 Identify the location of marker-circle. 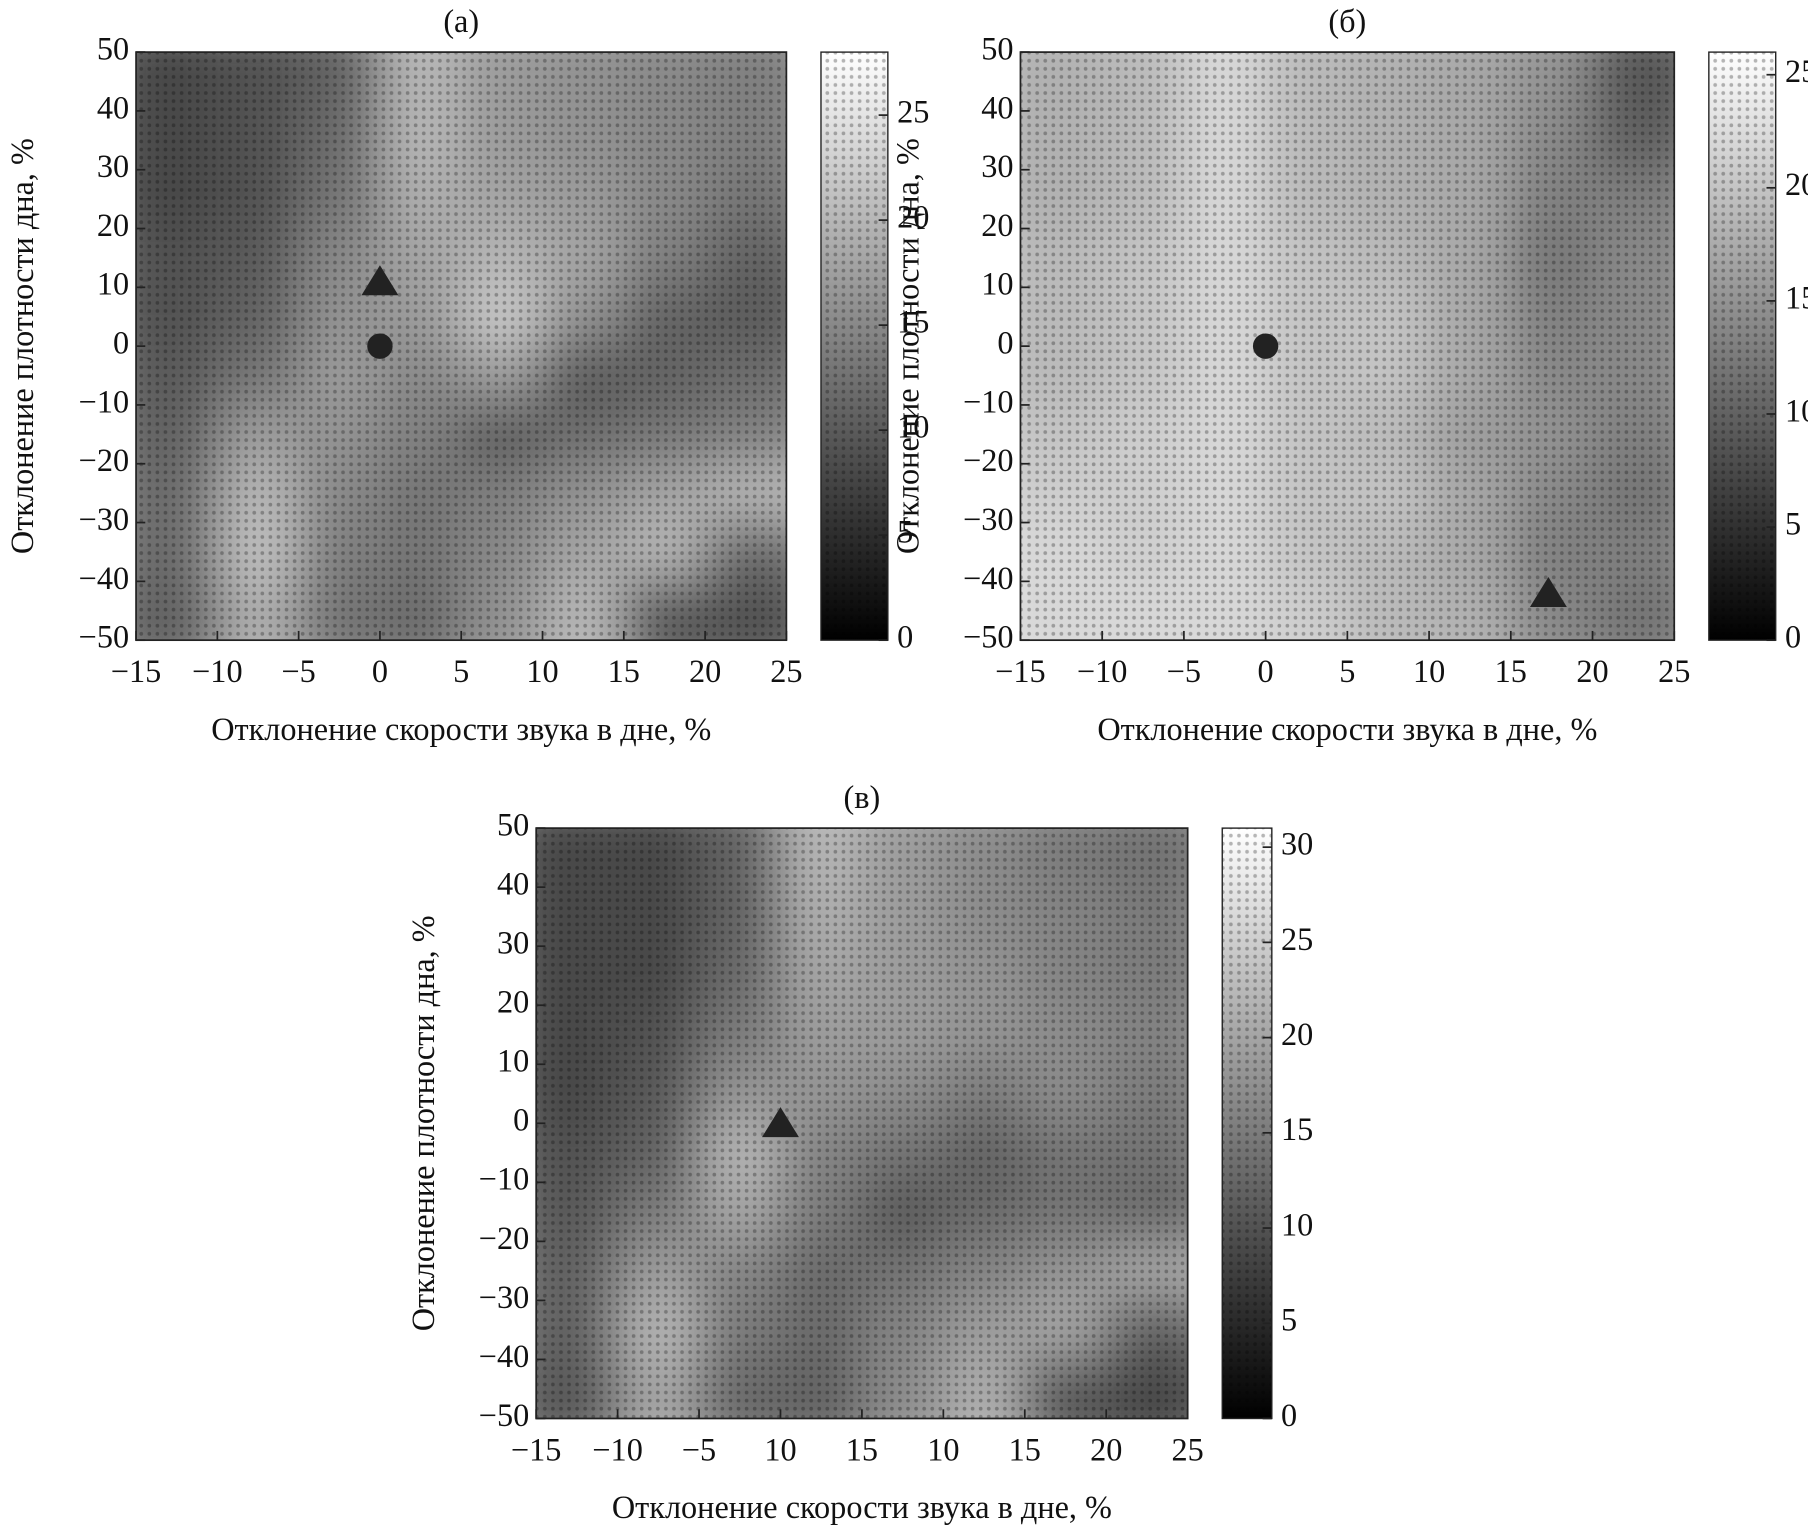
(1265, 346).